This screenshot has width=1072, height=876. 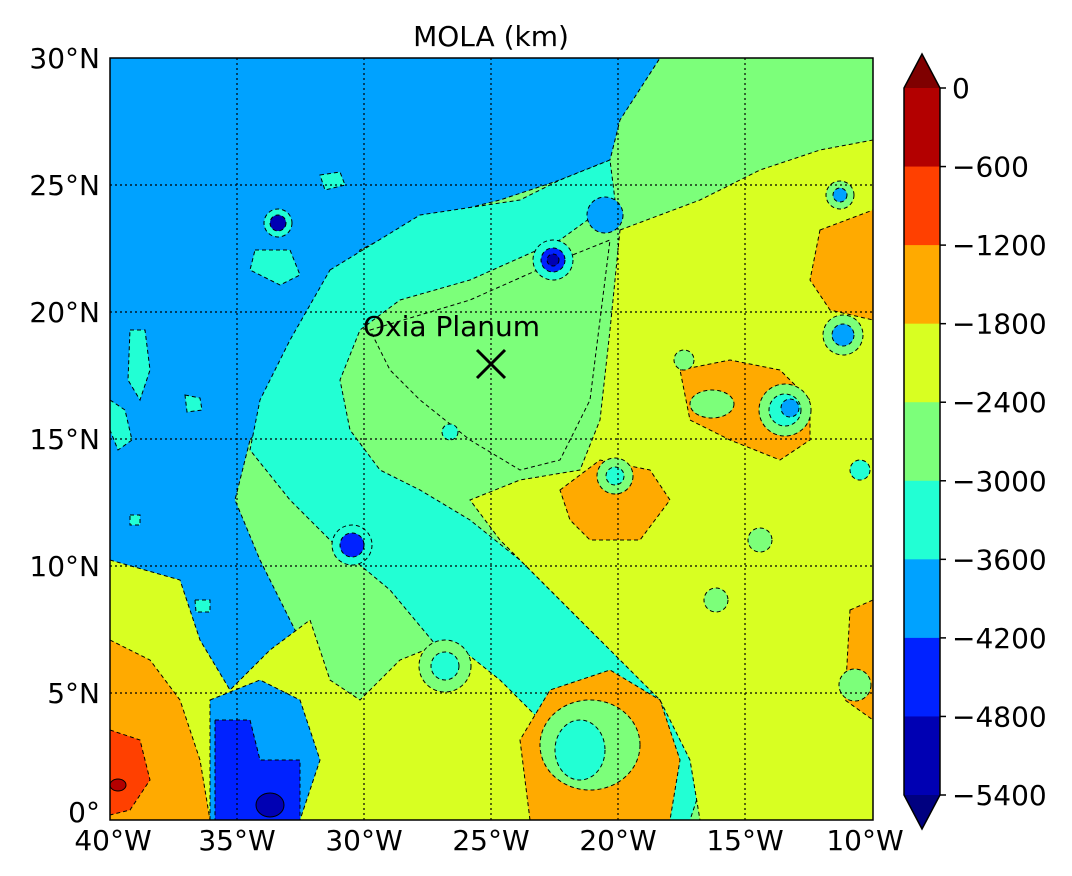 What do you see at coordinates (236, 840) in the screenshot?
I see `lon-tick-label: 35°W` at bounding box center [236, 840].